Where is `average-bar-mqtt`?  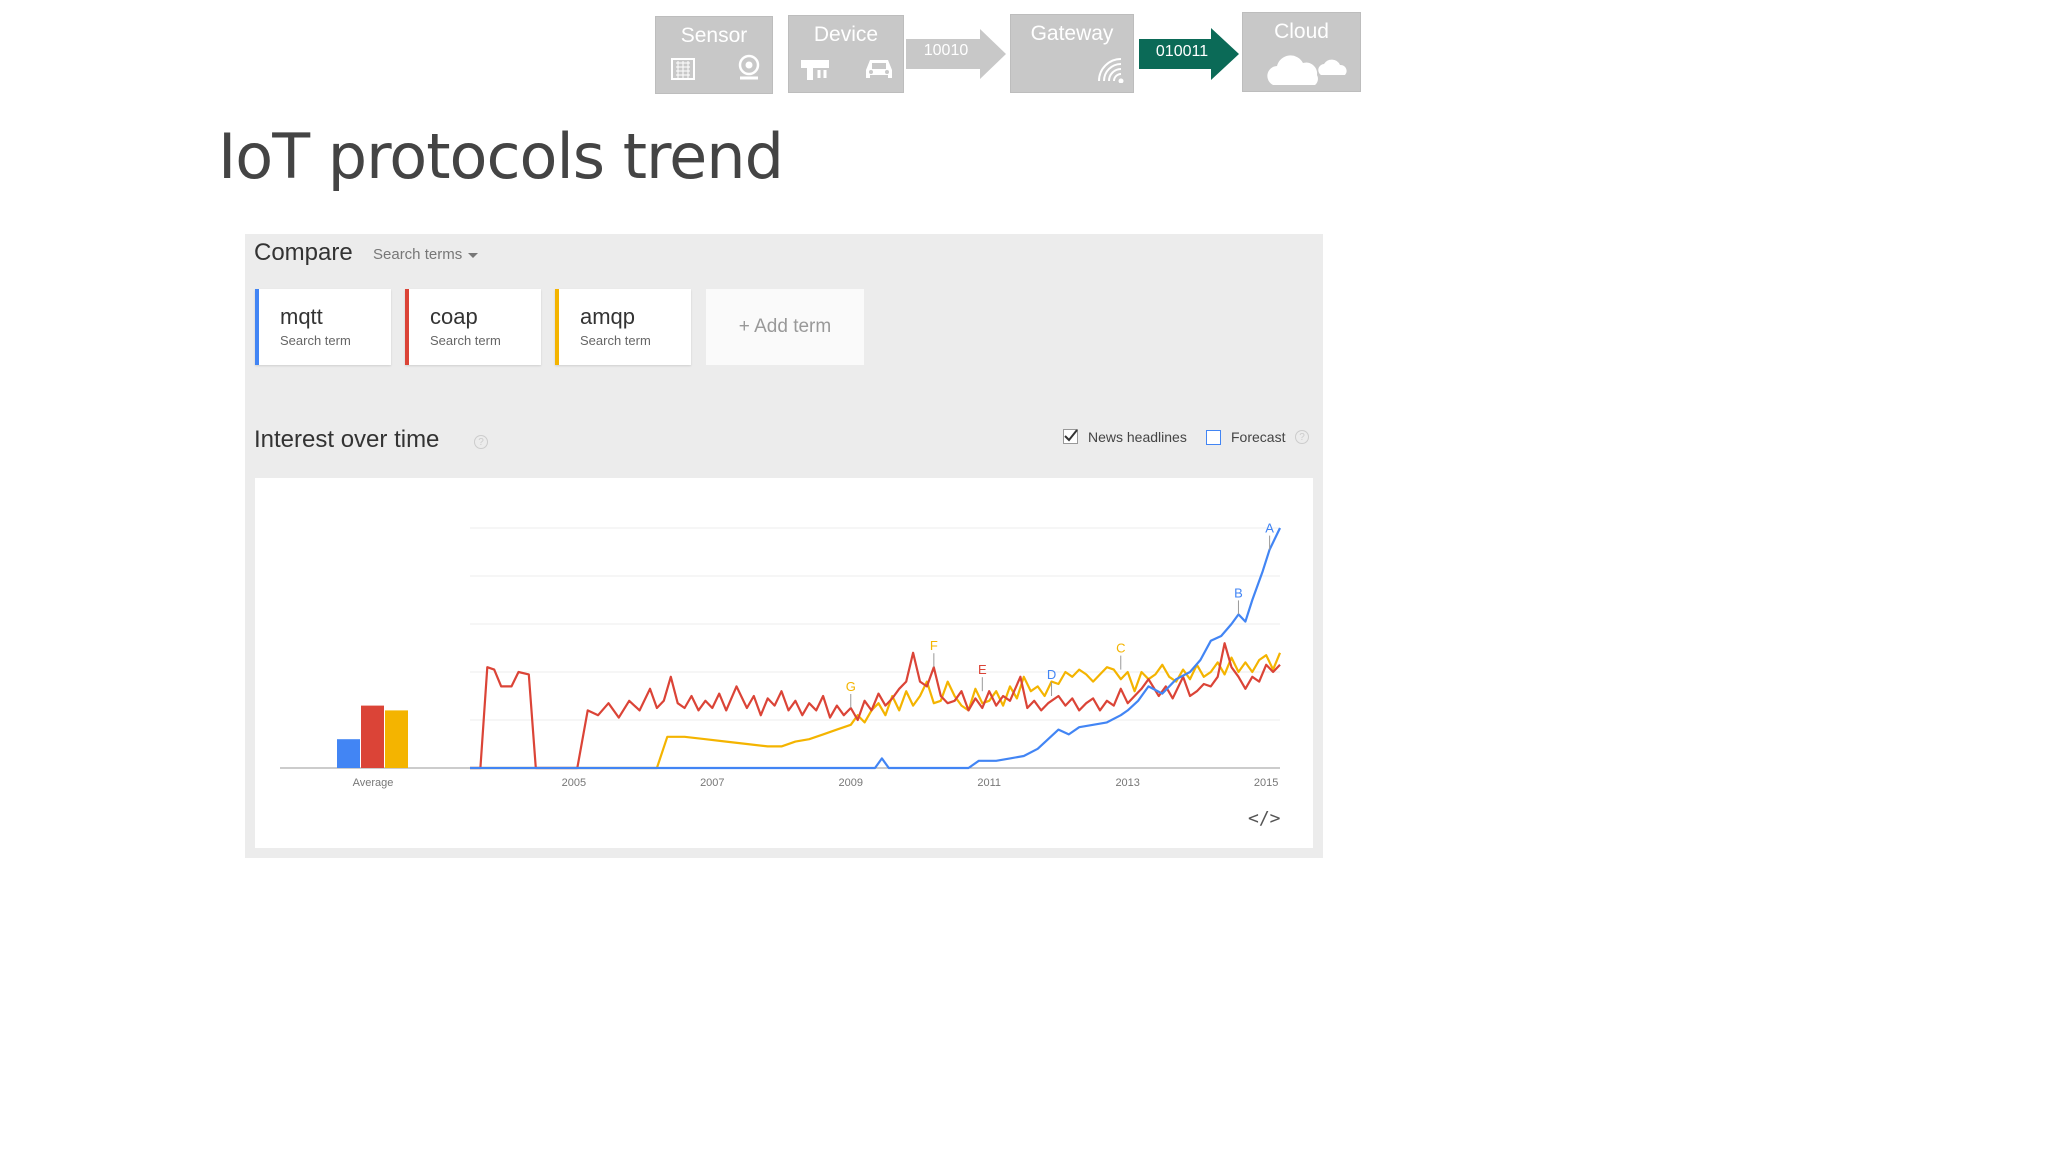 average-bar-mqtt is located at coordinates (348, 753).